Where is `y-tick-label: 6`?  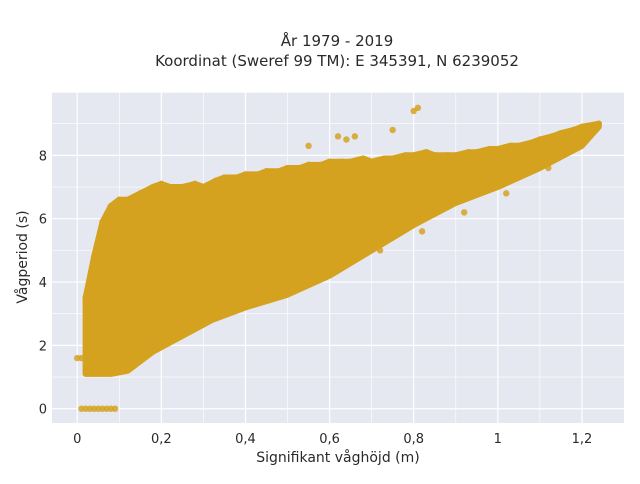
y-tick-label: 6 is located at coordinates (43, 220).